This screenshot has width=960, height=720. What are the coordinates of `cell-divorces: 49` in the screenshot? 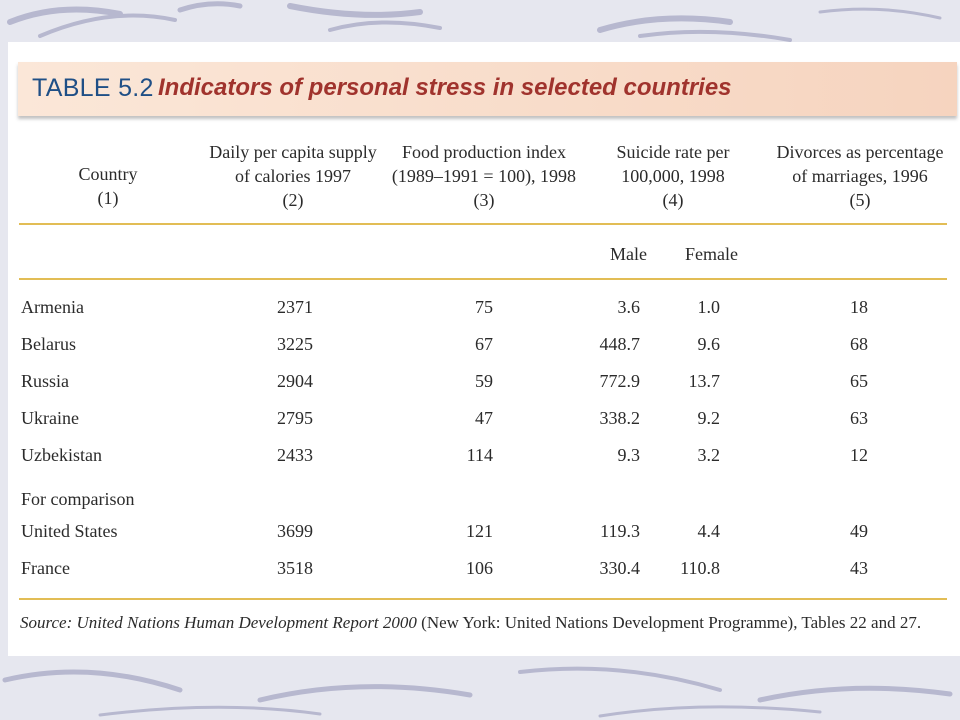 It's located at (859, 531).